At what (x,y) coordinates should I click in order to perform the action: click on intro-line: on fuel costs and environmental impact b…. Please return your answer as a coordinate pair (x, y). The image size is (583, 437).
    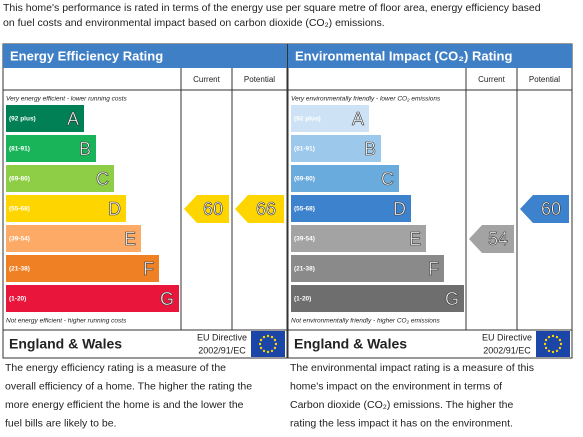
    Looking at the image, I should click on (194, 23).